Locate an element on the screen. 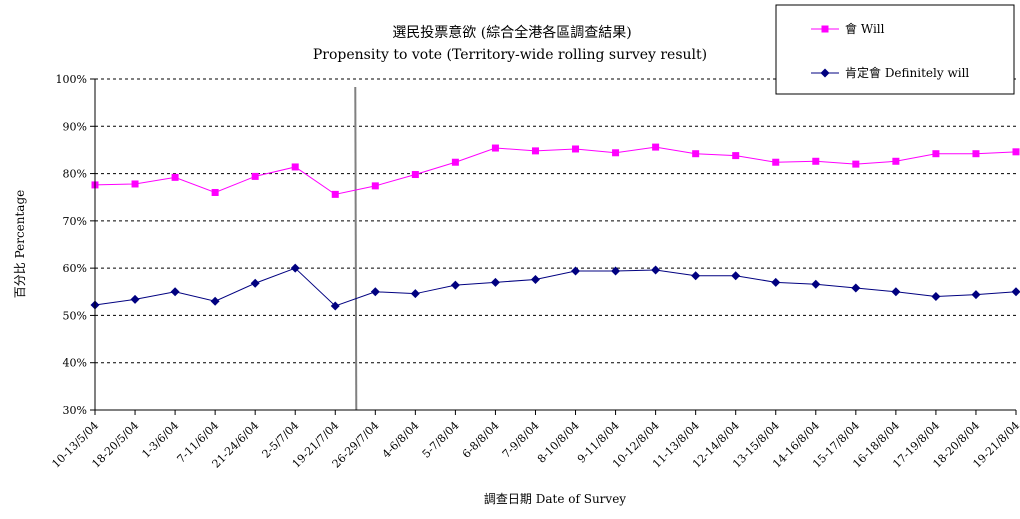  x-axis-label: 調查日期 Date of Survey is located at coordinates (555, 499).